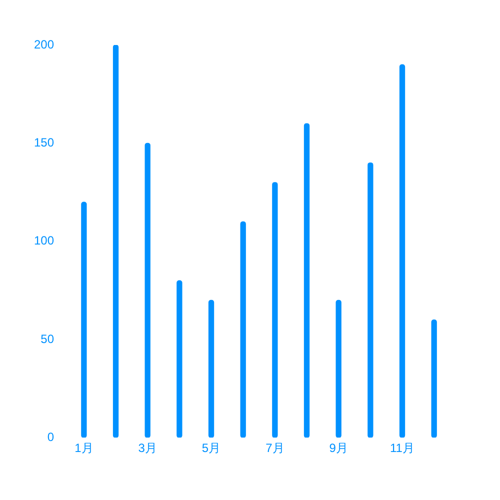  What do you see at coordinates (44, 44) in the screenshot?
I see `y-tick-label: 200` at bounding box center [44, 44].